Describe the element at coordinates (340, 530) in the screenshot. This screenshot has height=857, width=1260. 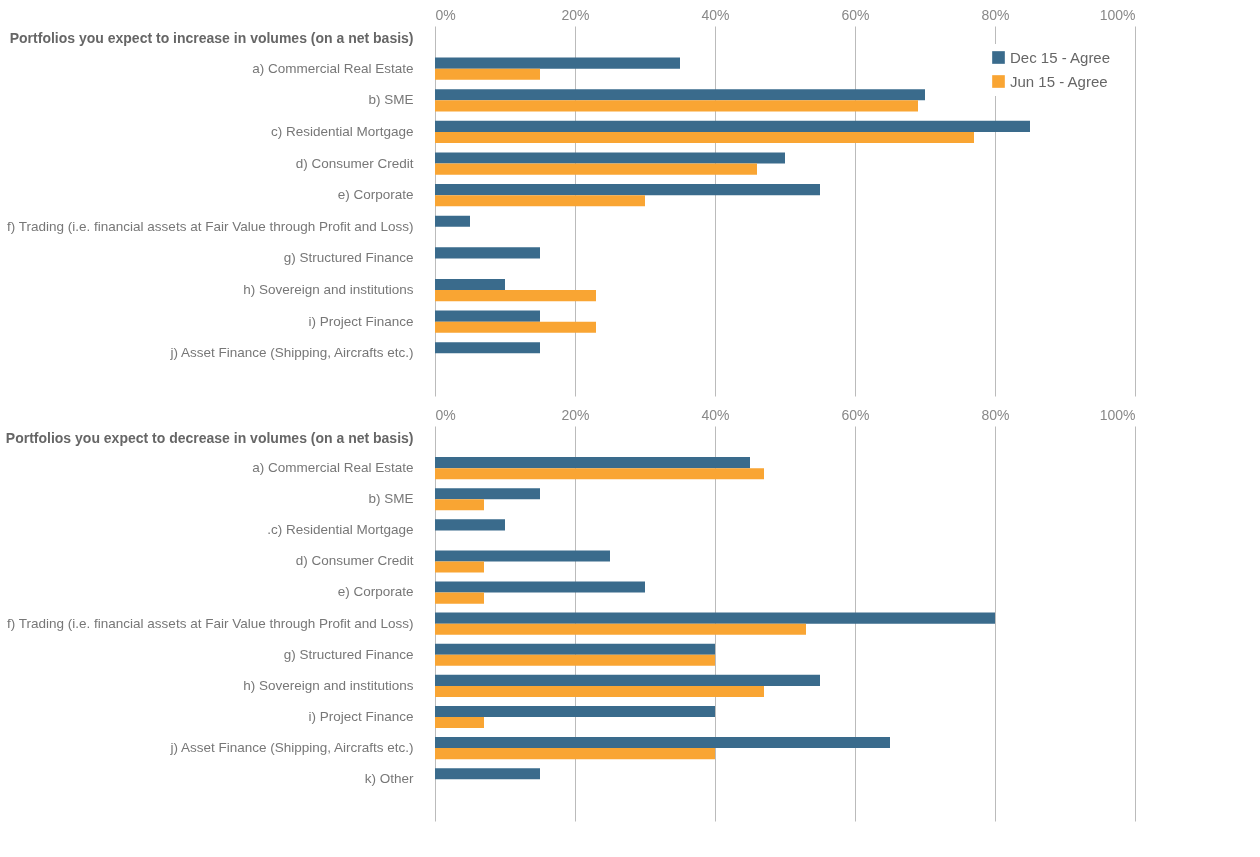
I see `y-tick-label: .c) Residential Mortgage` at that location.